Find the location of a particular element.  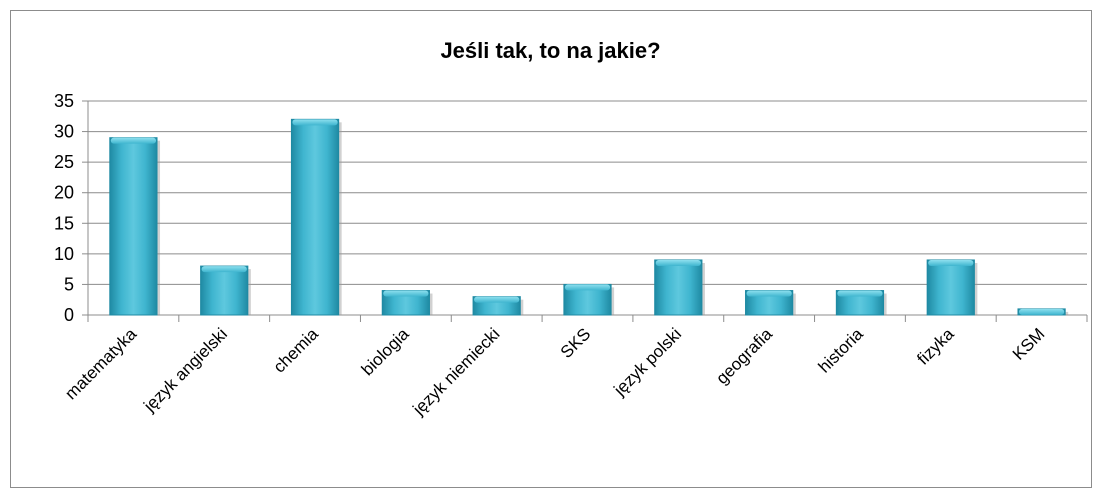

x-category-label: KSM is located at coordinates (1028, 343).